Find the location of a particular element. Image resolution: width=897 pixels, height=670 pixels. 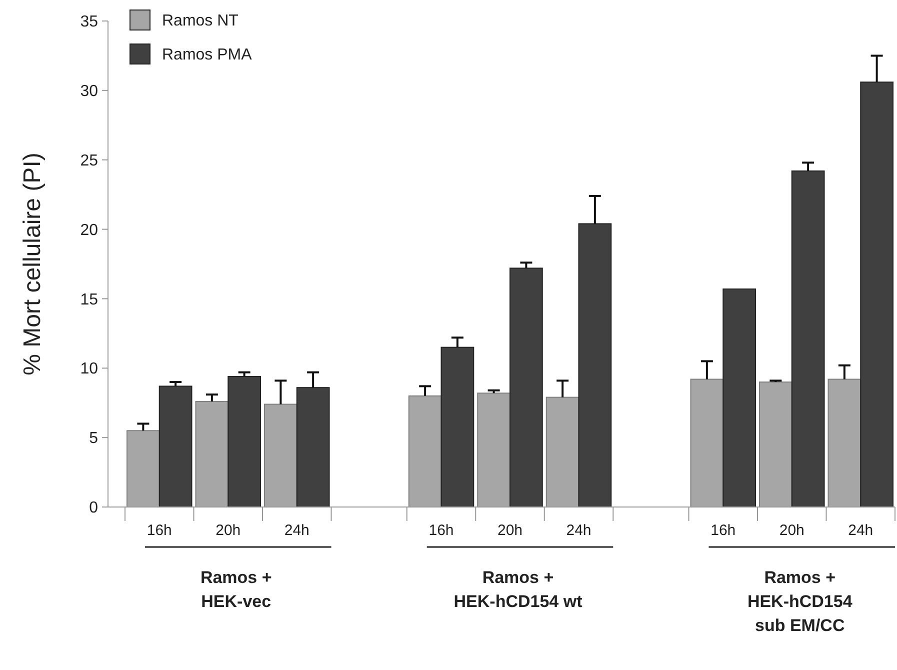

y-tick-label: 5 is located at coordinates (93, 439).